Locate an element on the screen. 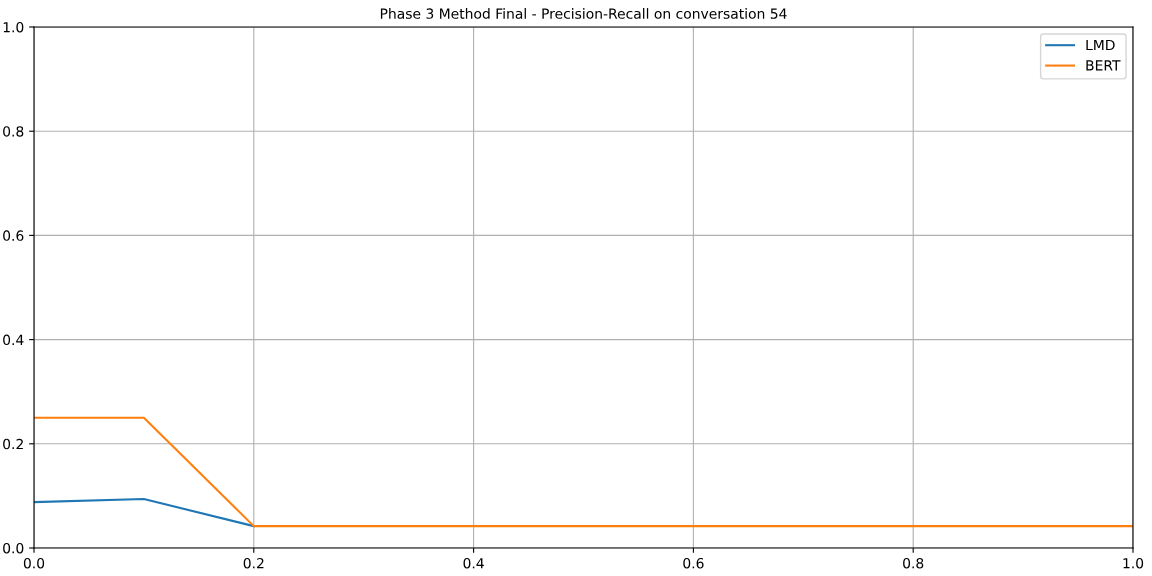 The height and width of the screenshot is (576, 1152). x-tick-label: 0.4 is located at coordinates (473, 563).